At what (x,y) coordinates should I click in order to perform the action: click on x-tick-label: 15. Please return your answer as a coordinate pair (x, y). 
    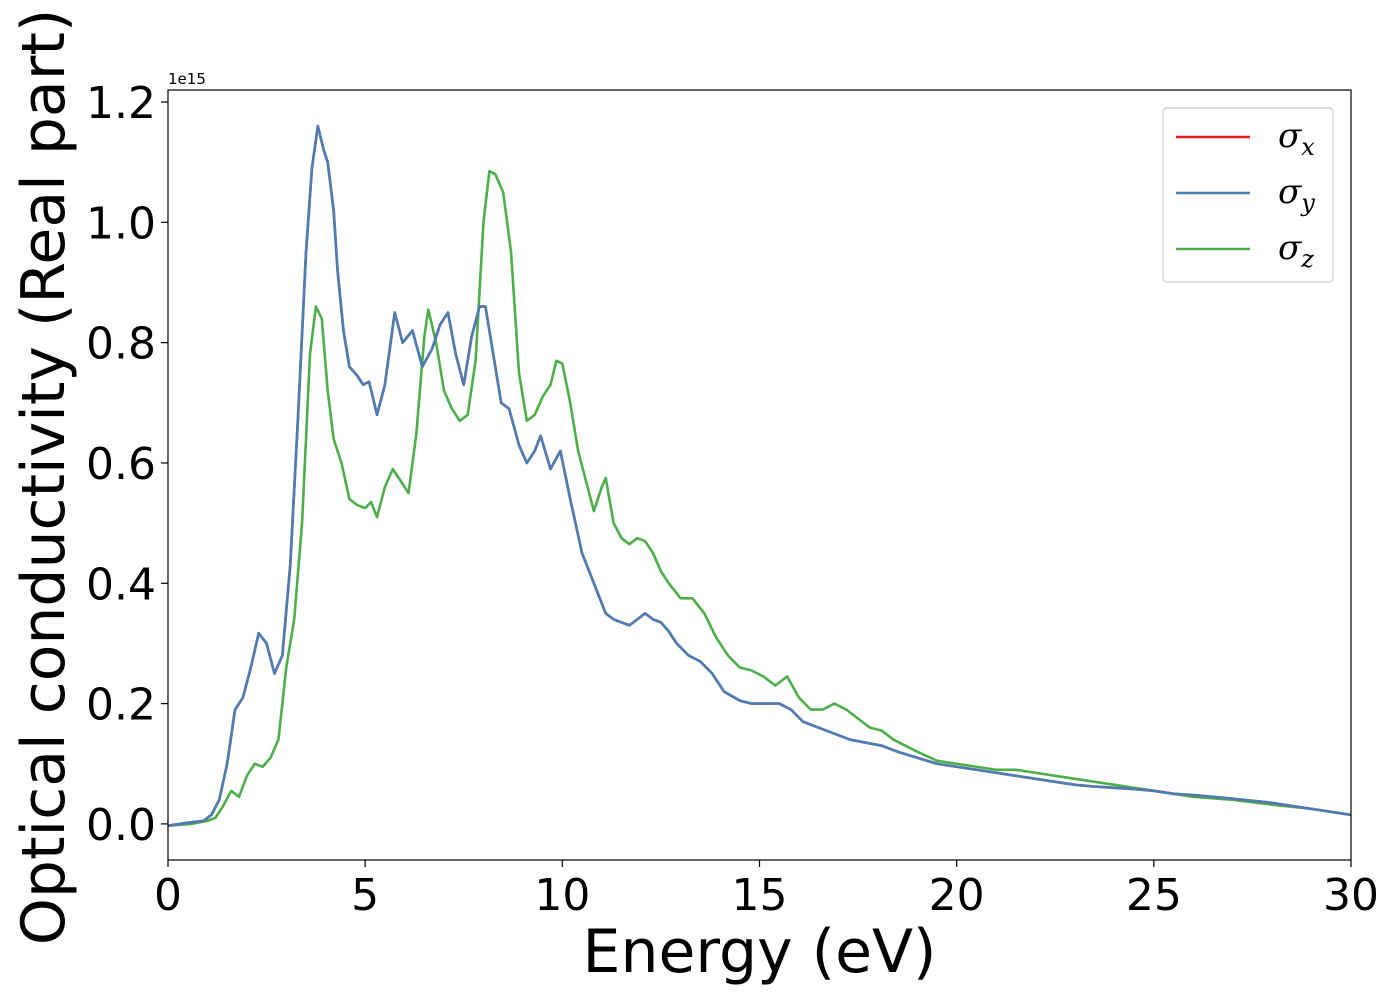
    Looking at the image, I should click on (760, 895).